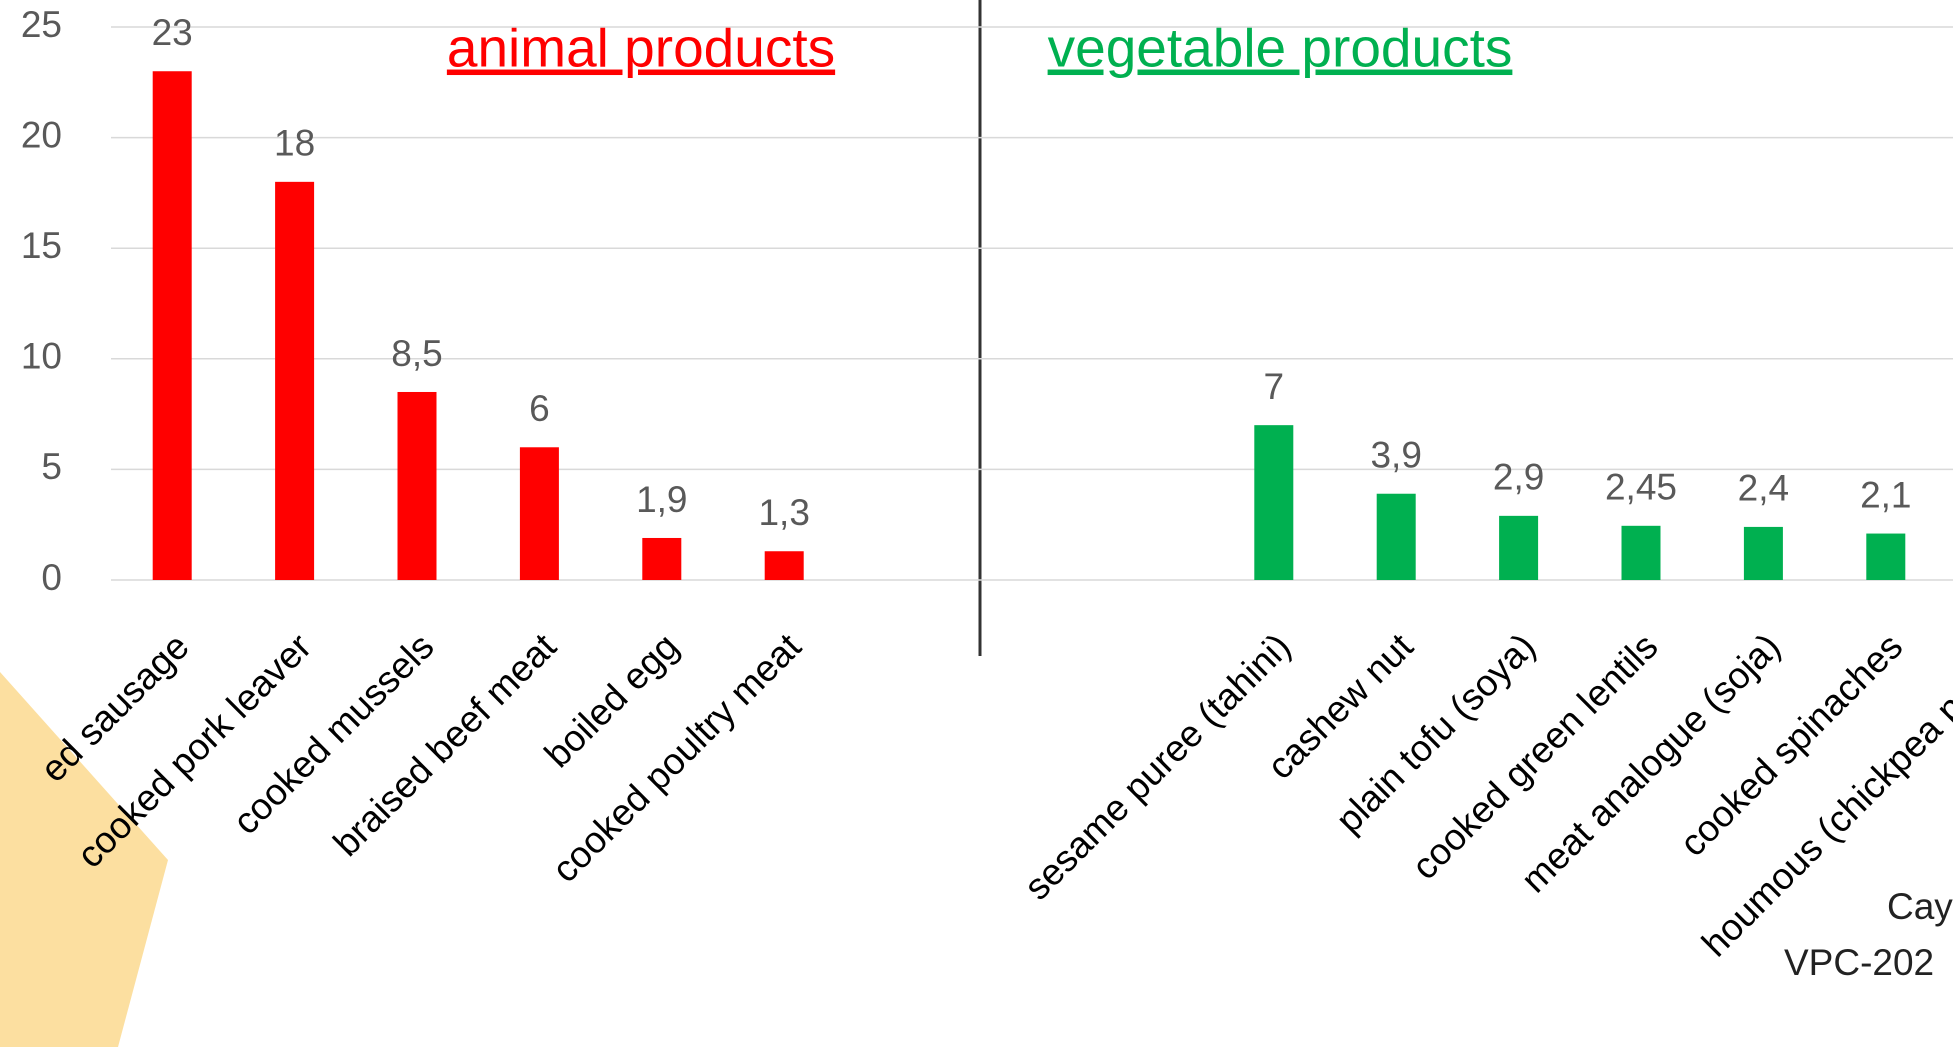 The image size is (1953, 1047). Describe the element at coordinates (416, 353) in the screenshot. I see `value-label: 8,5` at that location.